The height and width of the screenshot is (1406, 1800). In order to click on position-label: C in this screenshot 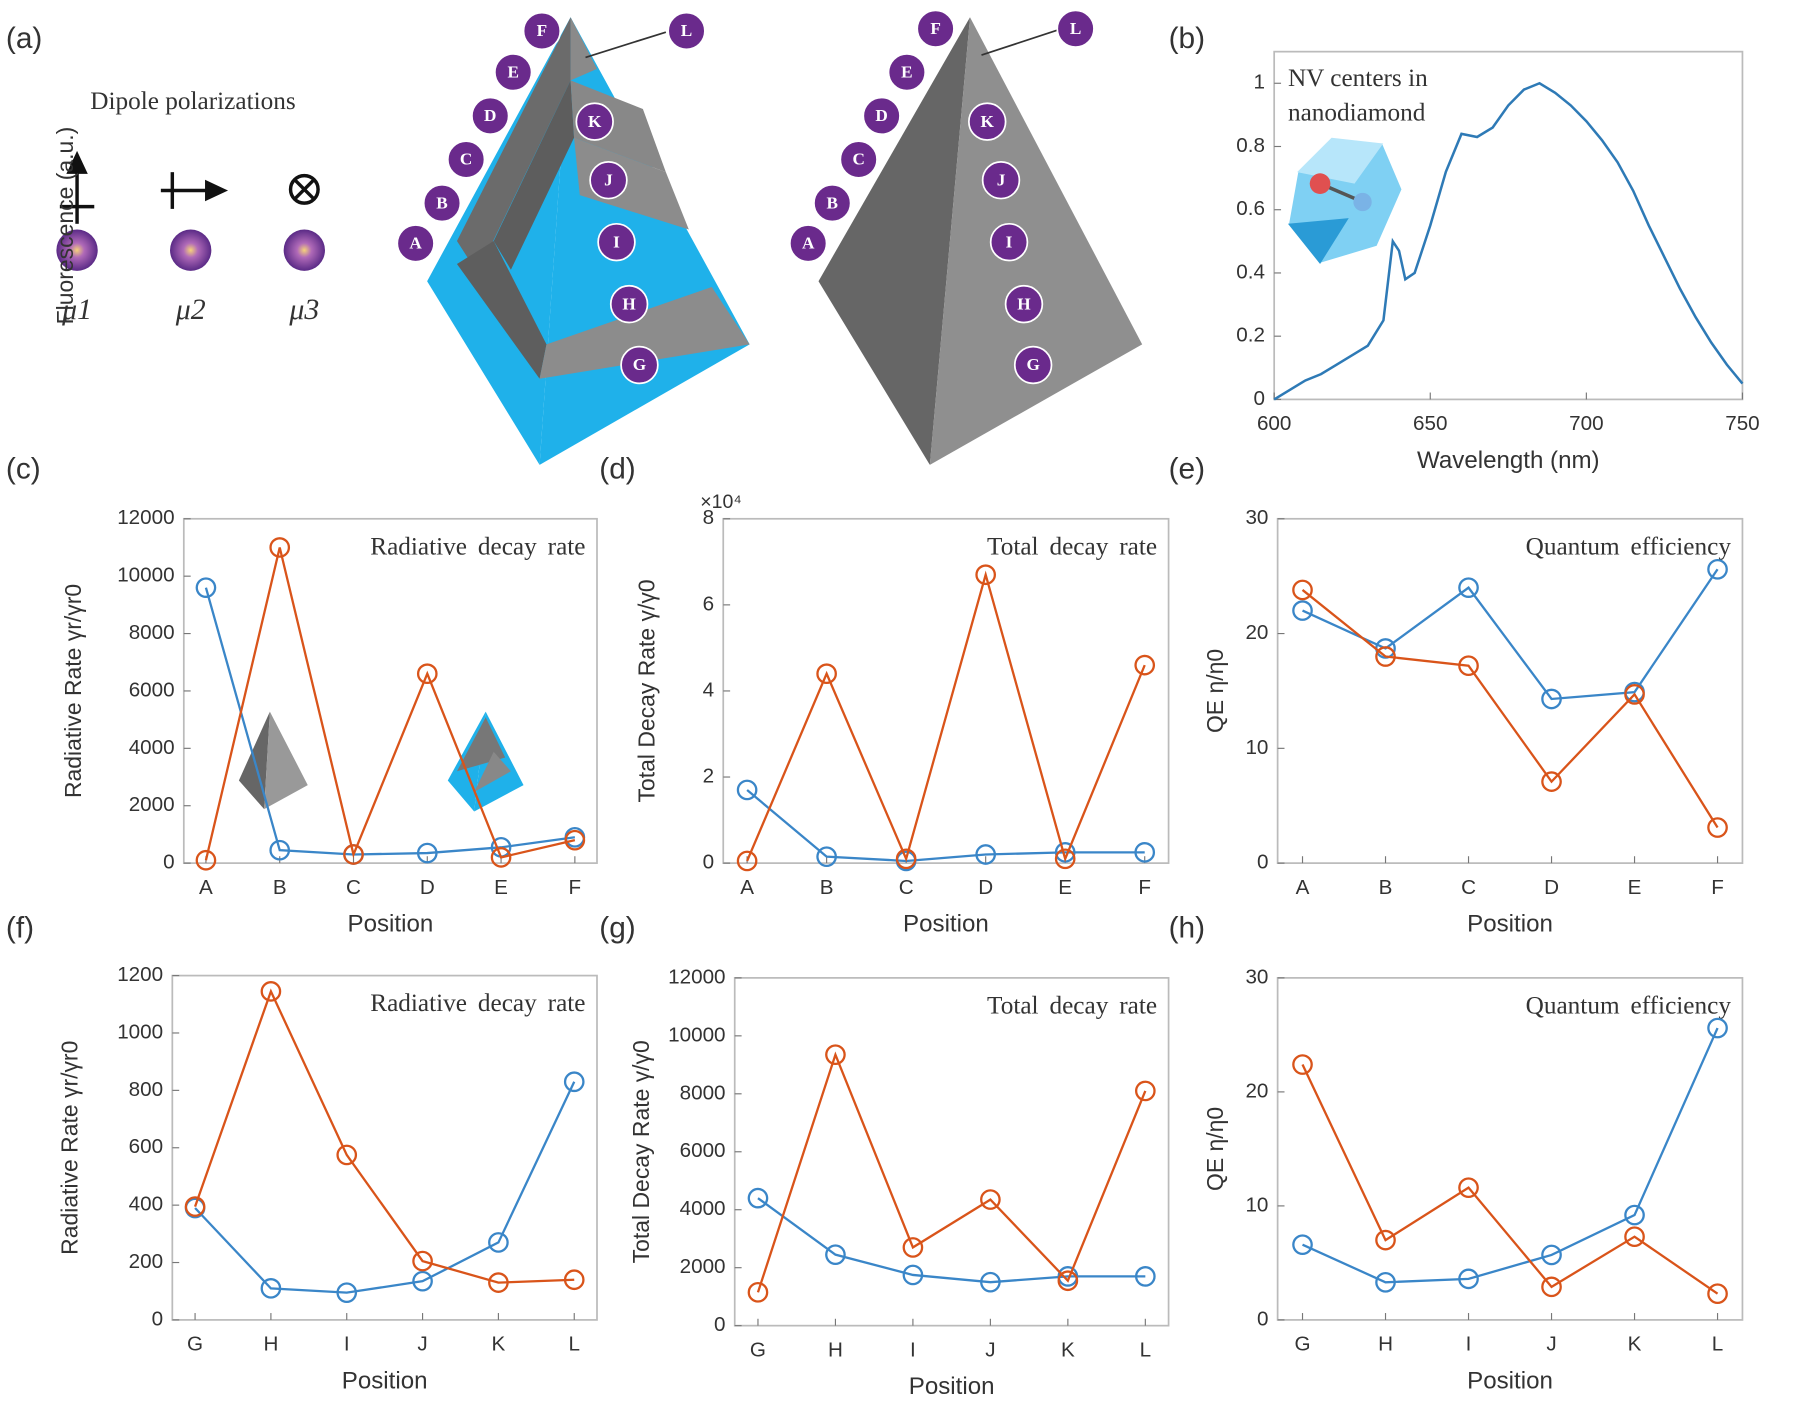, I will do `click(466, 159)`.